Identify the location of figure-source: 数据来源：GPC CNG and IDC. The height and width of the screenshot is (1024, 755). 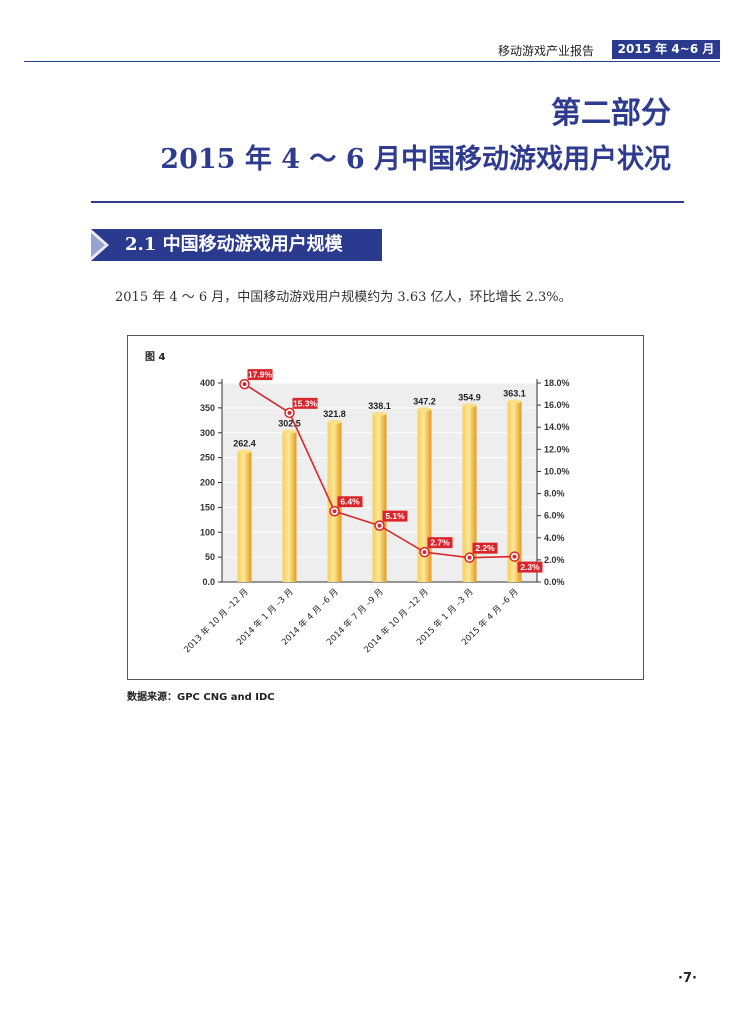
(201, 697).